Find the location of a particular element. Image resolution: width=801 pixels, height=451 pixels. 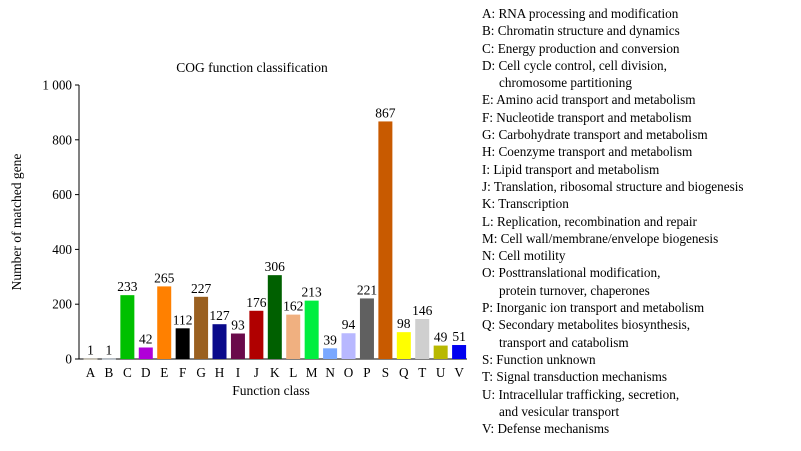

legend-item-continuation: transport and catabolism is located at coordinates (564, 342).